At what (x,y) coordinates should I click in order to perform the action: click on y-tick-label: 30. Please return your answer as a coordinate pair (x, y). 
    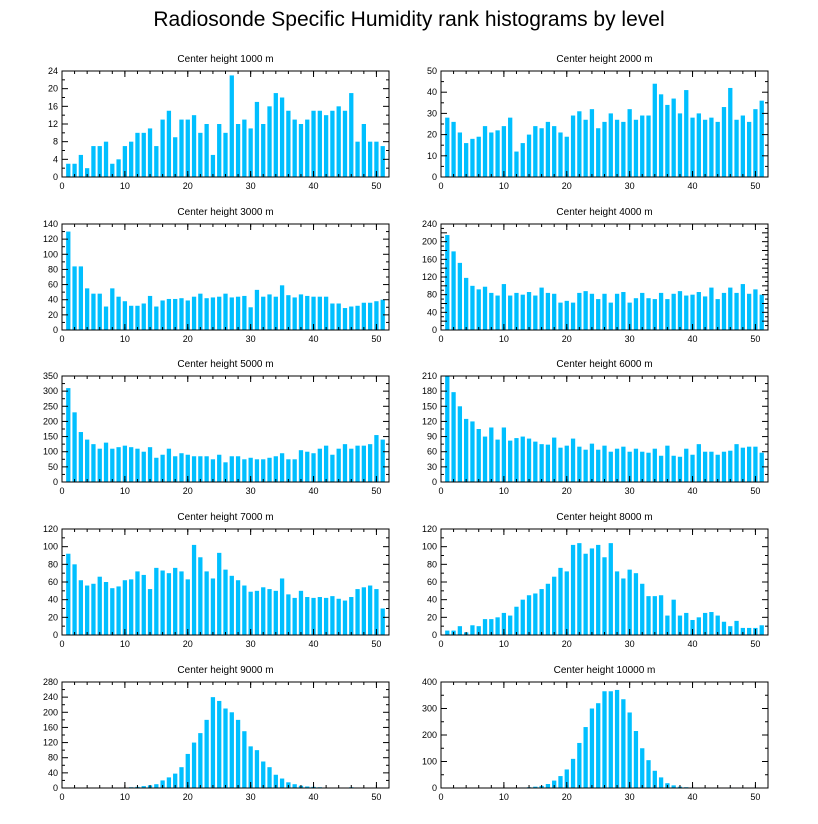
    Looking at the image, I should click on (432, 113).